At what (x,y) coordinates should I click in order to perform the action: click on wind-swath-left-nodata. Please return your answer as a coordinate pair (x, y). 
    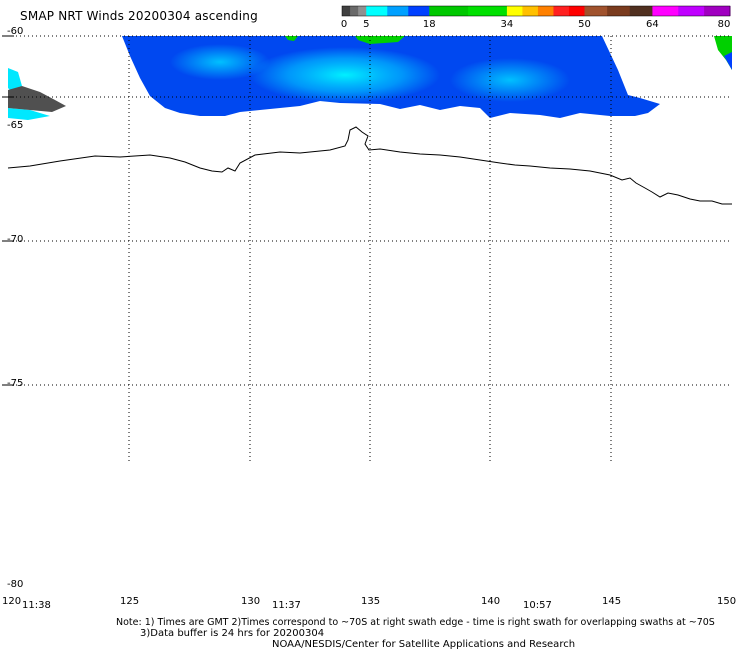
    Looking at the image, I should click on (37, 99).